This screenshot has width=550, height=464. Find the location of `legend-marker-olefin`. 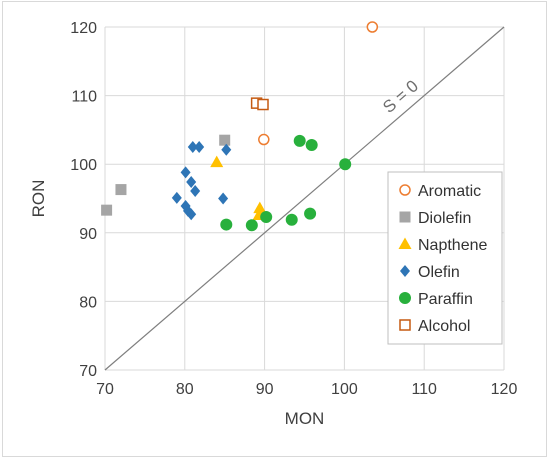

legend-marker-olefin is located at coordinates (405, 271).